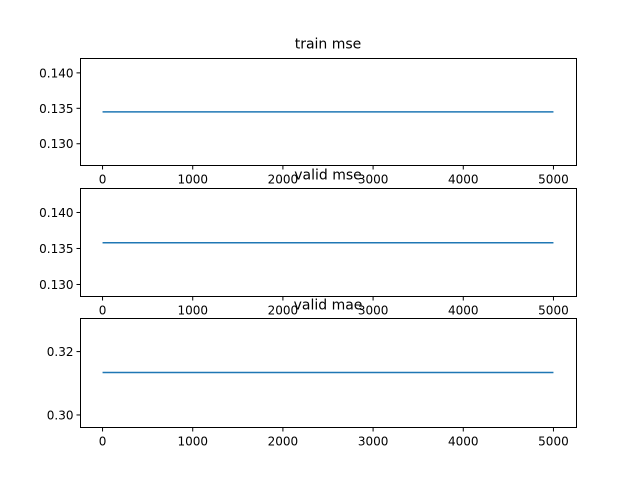 The height and width of the screenshot is (480, 640). Describe the element at coordinates (328, 176) in the screenshot. I see `subplot-title: valid mse` at that location.